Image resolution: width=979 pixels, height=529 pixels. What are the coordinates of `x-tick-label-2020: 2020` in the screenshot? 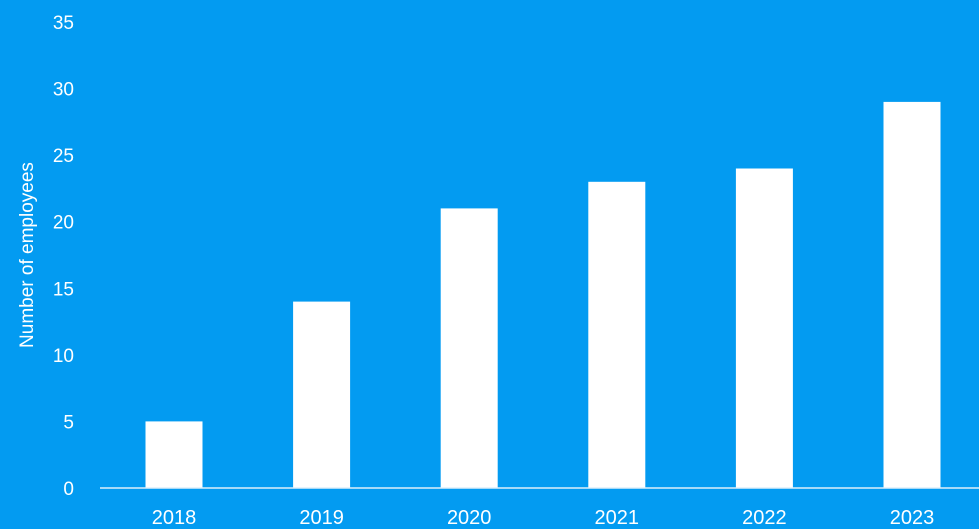 It's located at (469, 518).